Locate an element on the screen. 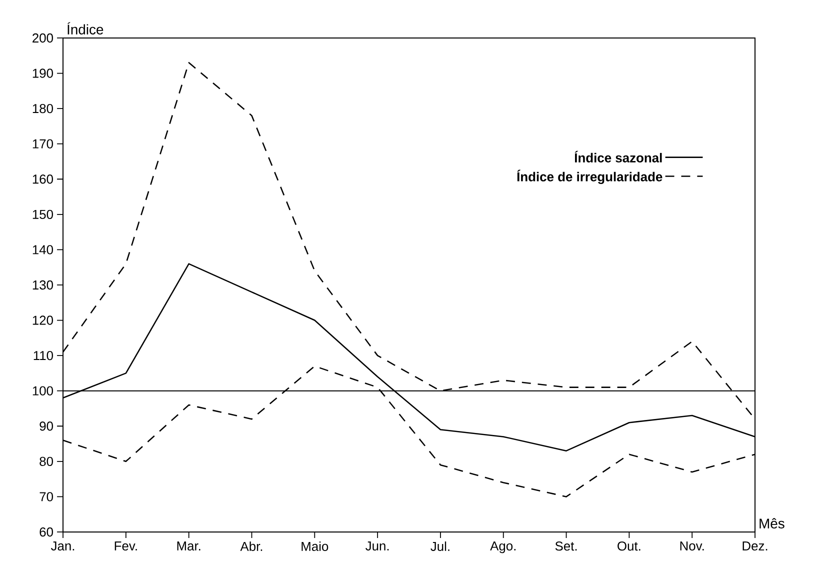  y-tick-label: 110 is located at coordinates (44, 355).